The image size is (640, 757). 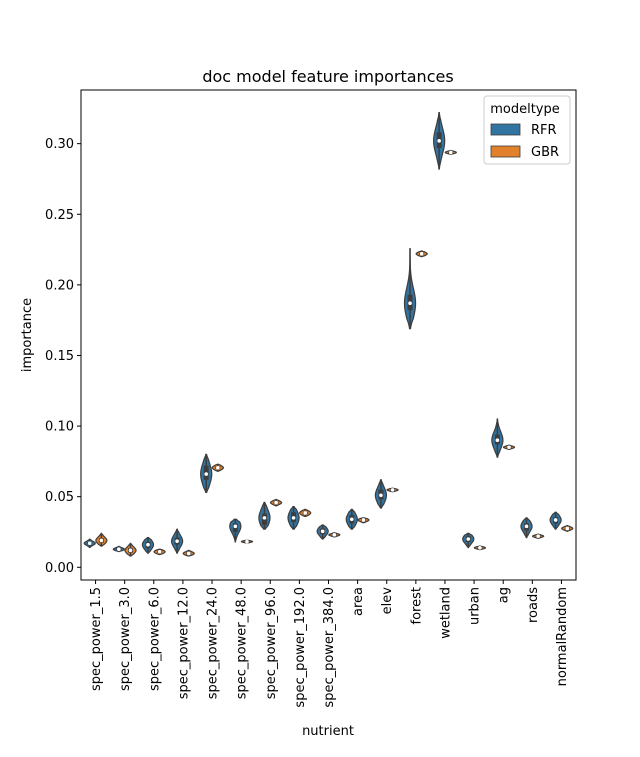 What do you see at coordinates (59, 285) in the screenshot?
I see `y-tick-label: 0.20` at bounding box center [59, 285].